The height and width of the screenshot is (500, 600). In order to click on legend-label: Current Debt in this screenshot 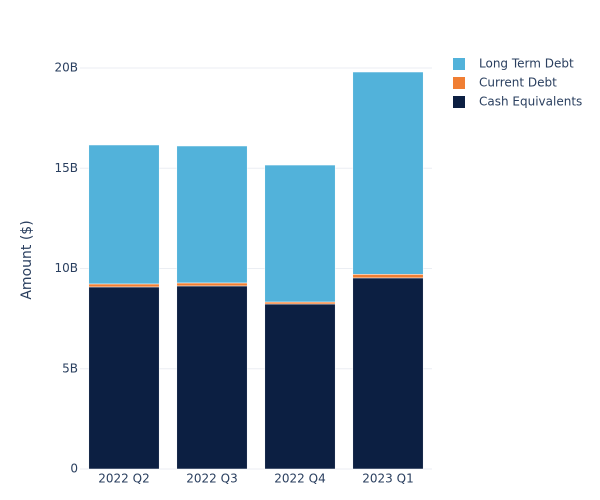, I will do `click(518, 83)`.